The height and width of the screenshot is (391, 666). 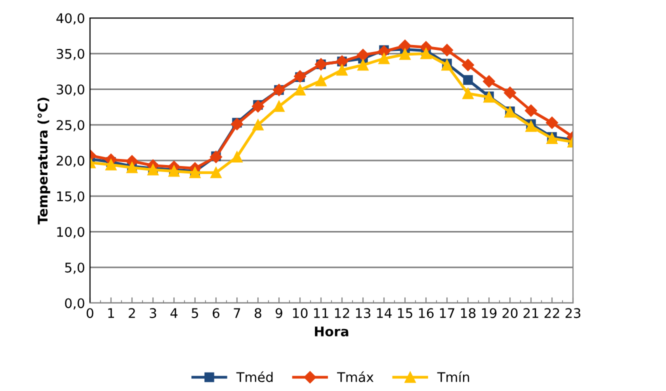 I want to click on x-tick-label: 2, so click(x=131, y=313).